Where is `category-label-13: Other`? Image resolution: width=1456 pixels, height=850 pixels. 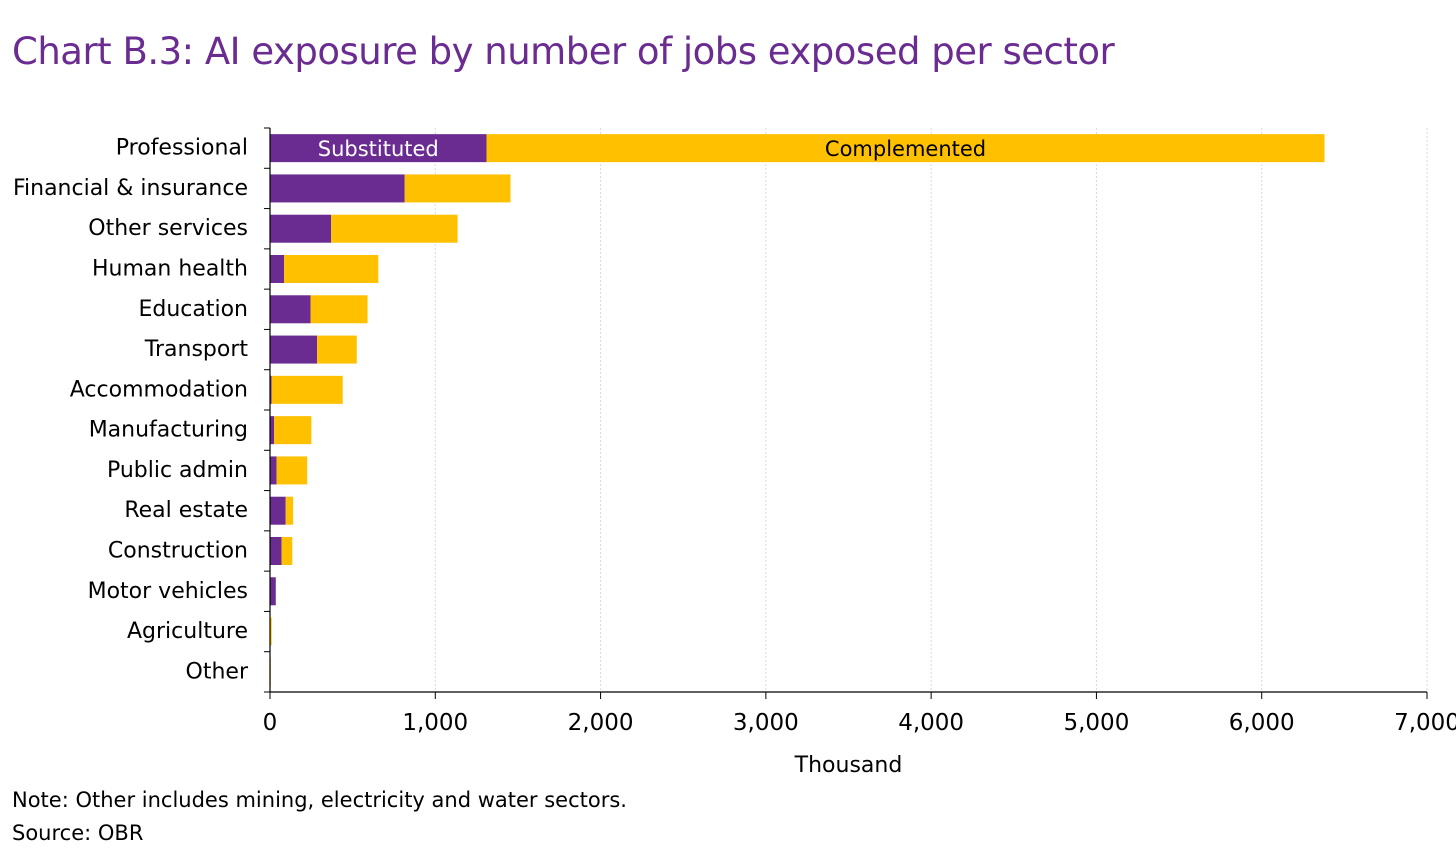 category-label-13: Other is located at coordinates (217, 671).